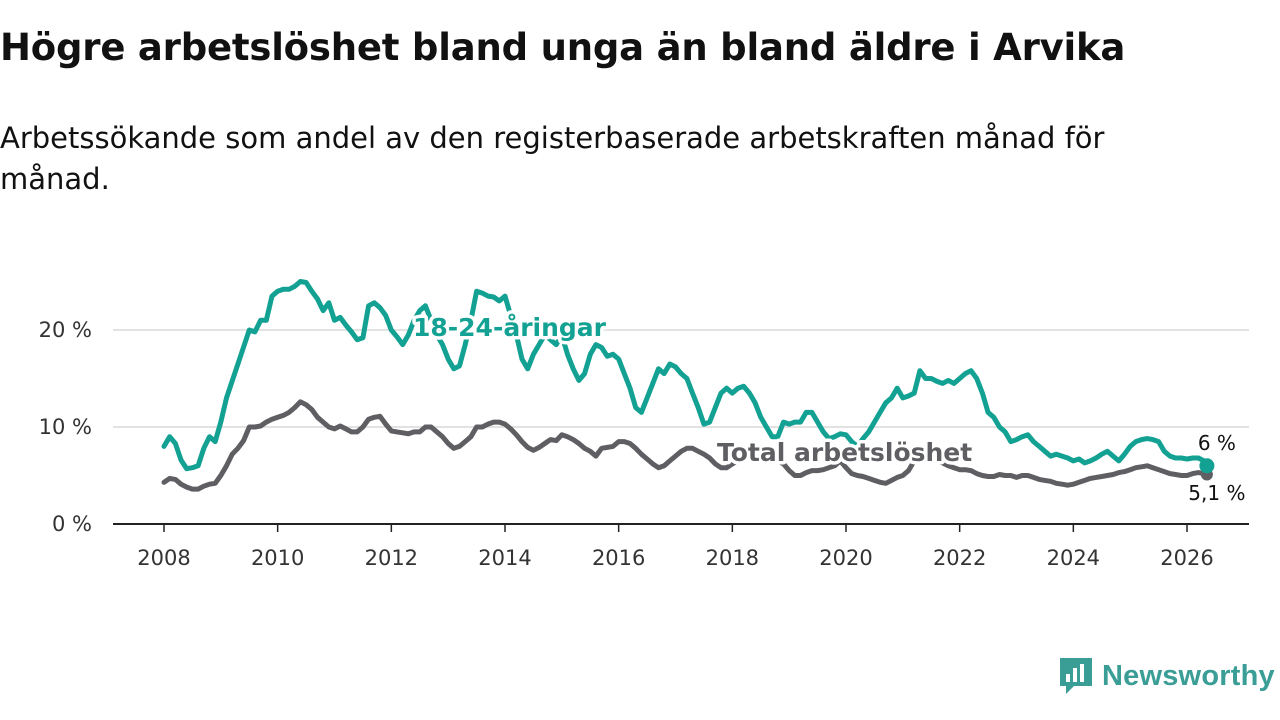  What do you see at coordinates (1073, 558) in the screenshot?
I see `x-tick-label: 2024` at bounding box center [1073, 558].